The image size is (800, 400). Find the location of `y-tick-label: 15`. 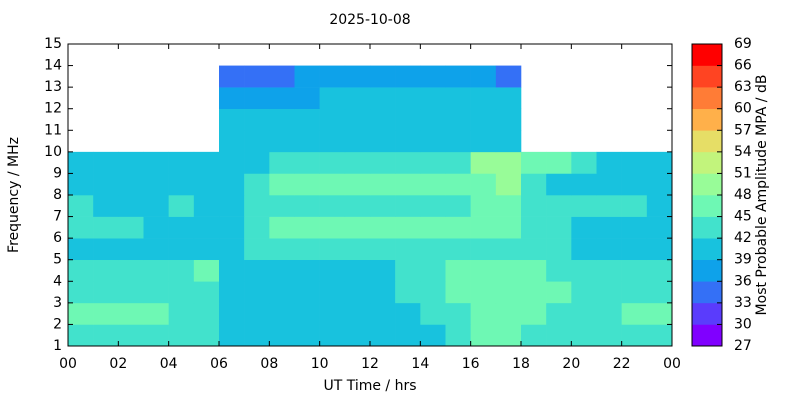

y-tick-label: 15 is located at coordinates (53, 44).